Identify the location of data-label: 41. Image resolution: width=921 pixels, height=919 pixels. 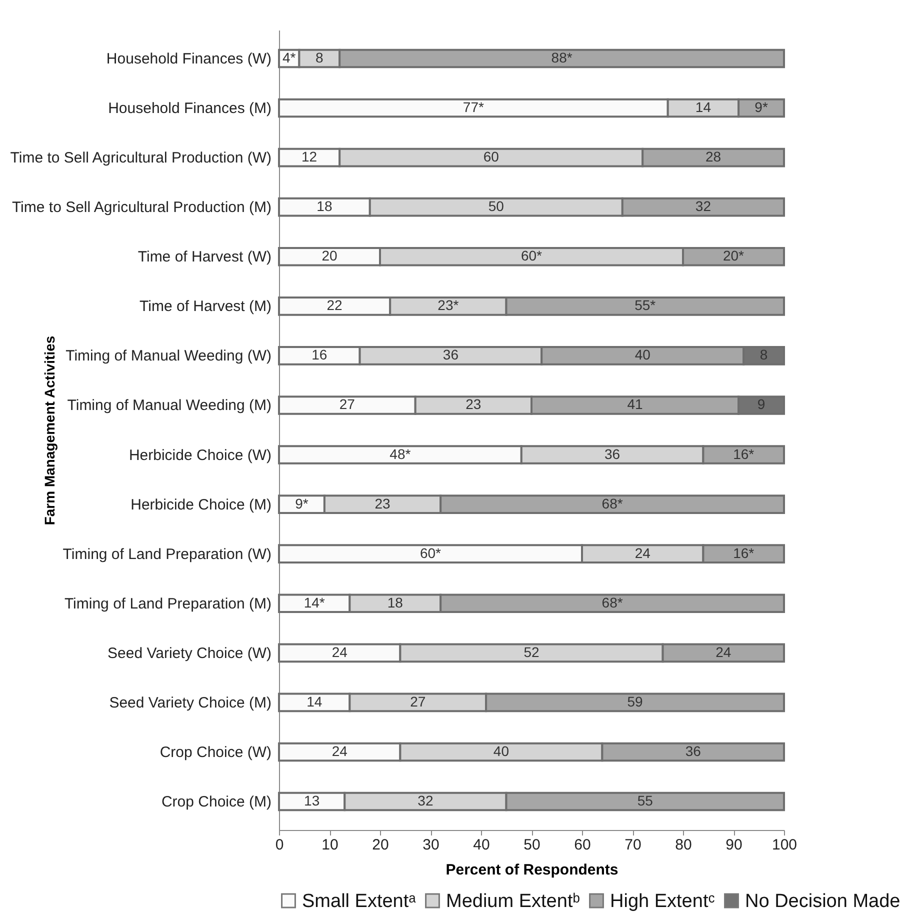
(635, 404).